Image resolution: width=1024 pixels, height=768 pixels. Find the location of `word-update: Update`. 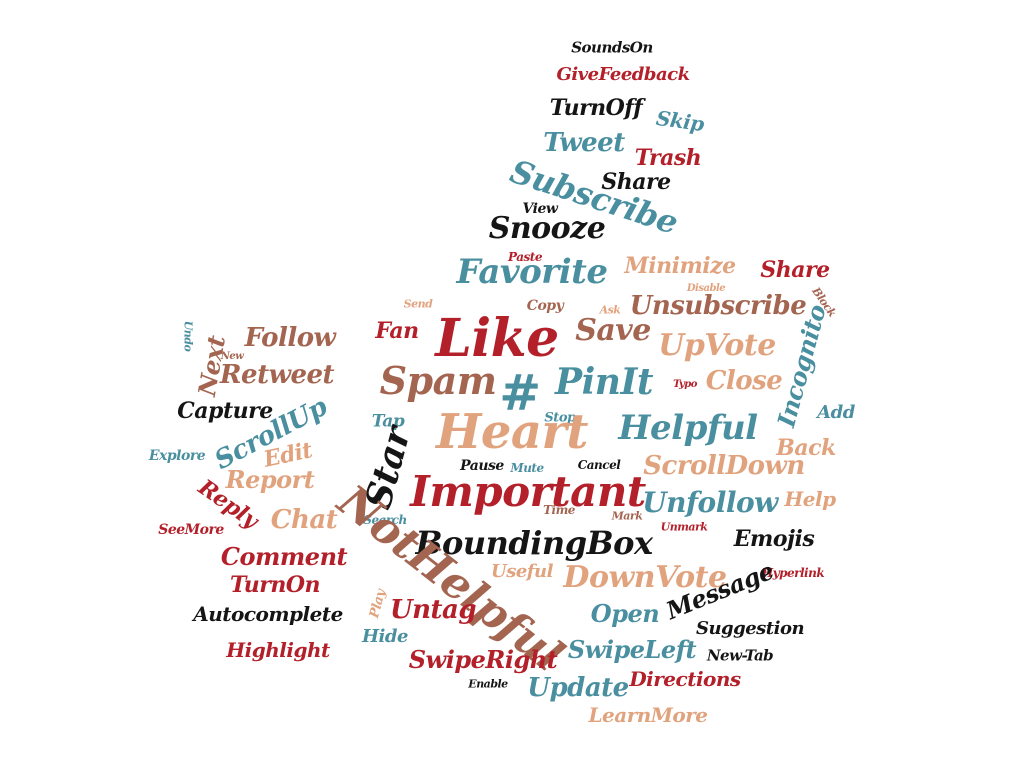

word-update: Update is located at coordinates (578, 688).